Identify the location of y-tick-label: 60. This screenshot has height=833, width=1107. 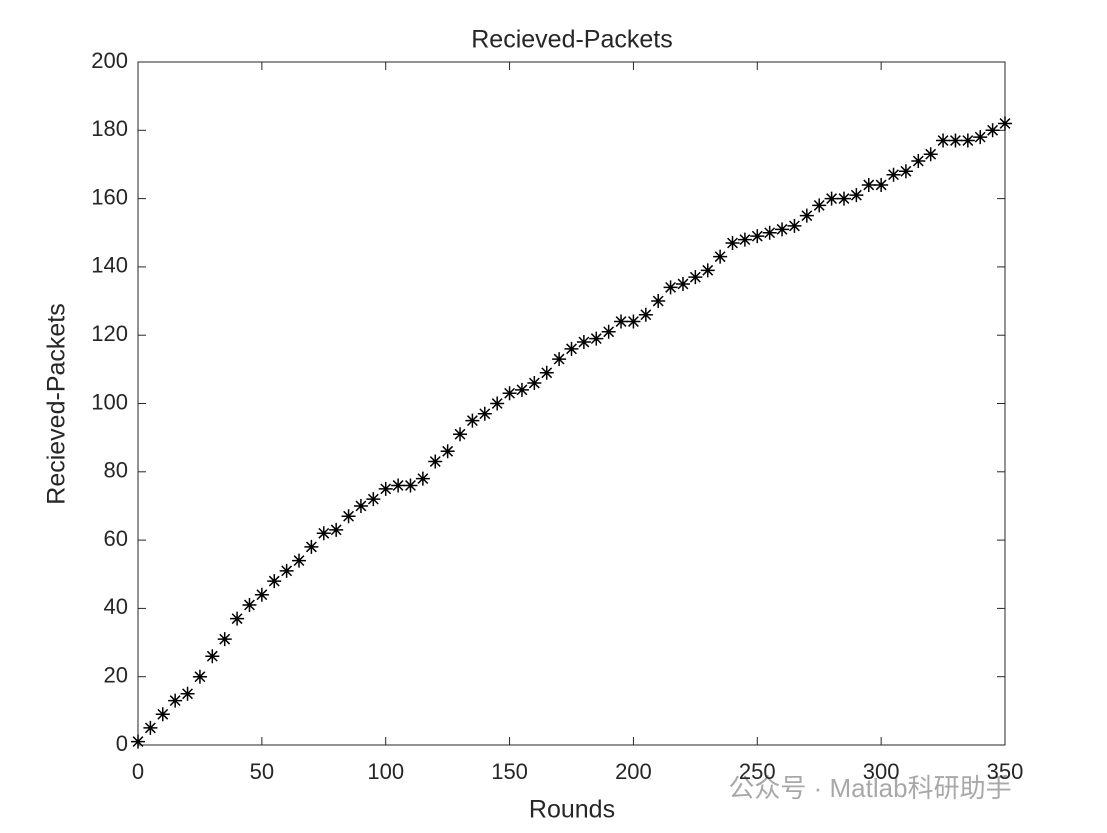
(116, 538).